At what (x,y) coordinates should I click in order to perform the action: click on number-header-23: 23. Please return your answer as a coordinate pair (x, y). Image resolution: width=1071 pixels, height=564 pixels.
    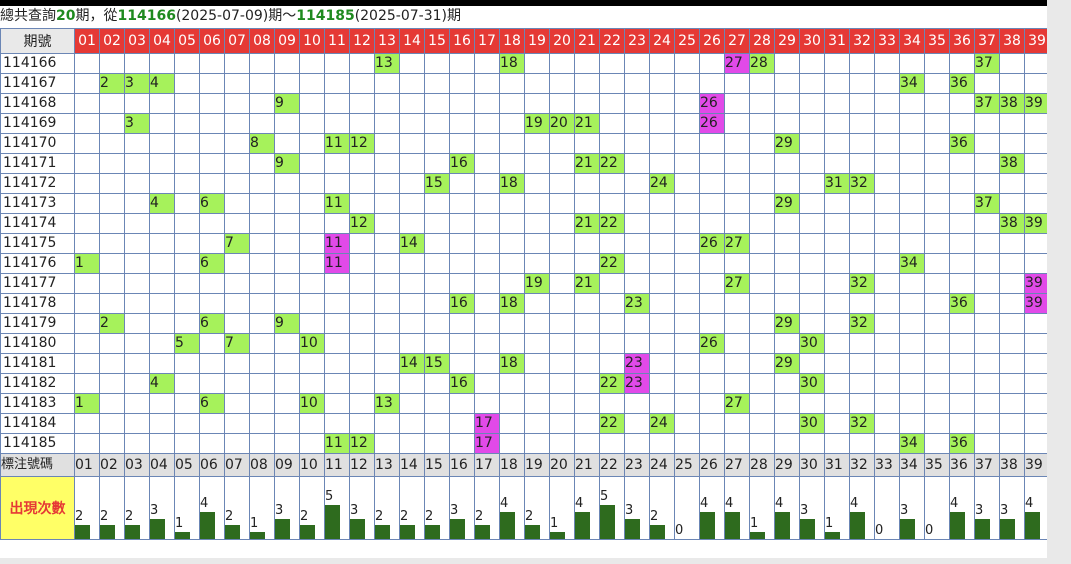
    Looking at the image, I should click on (637, 41).